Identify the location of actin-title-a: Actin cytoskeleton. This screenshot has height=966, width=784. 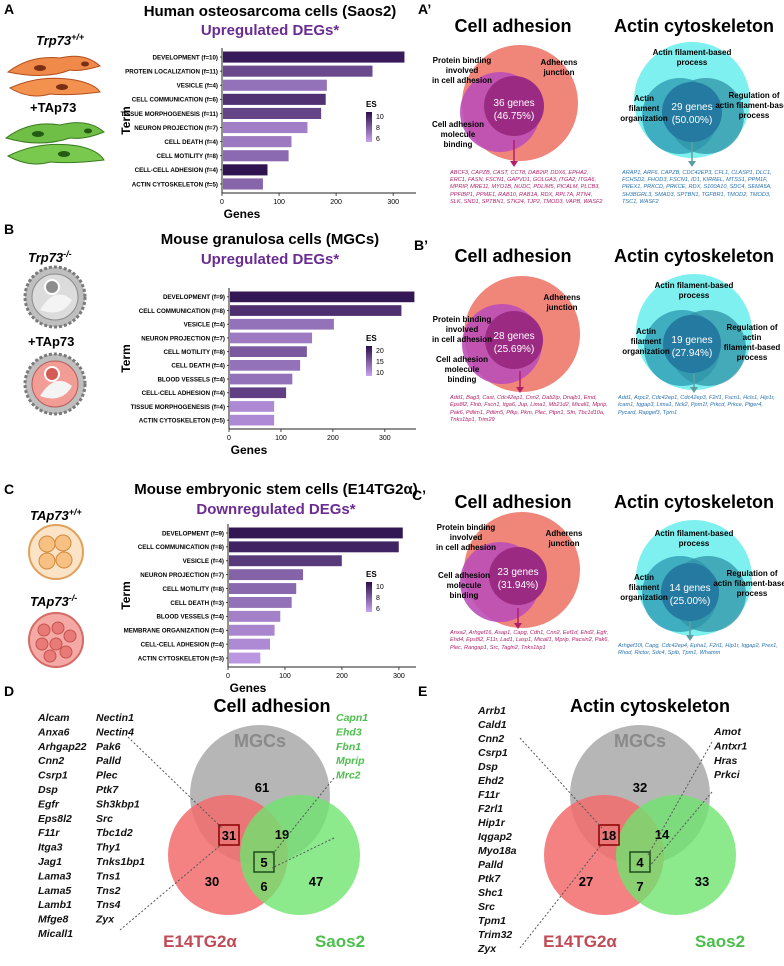
(694, 26).